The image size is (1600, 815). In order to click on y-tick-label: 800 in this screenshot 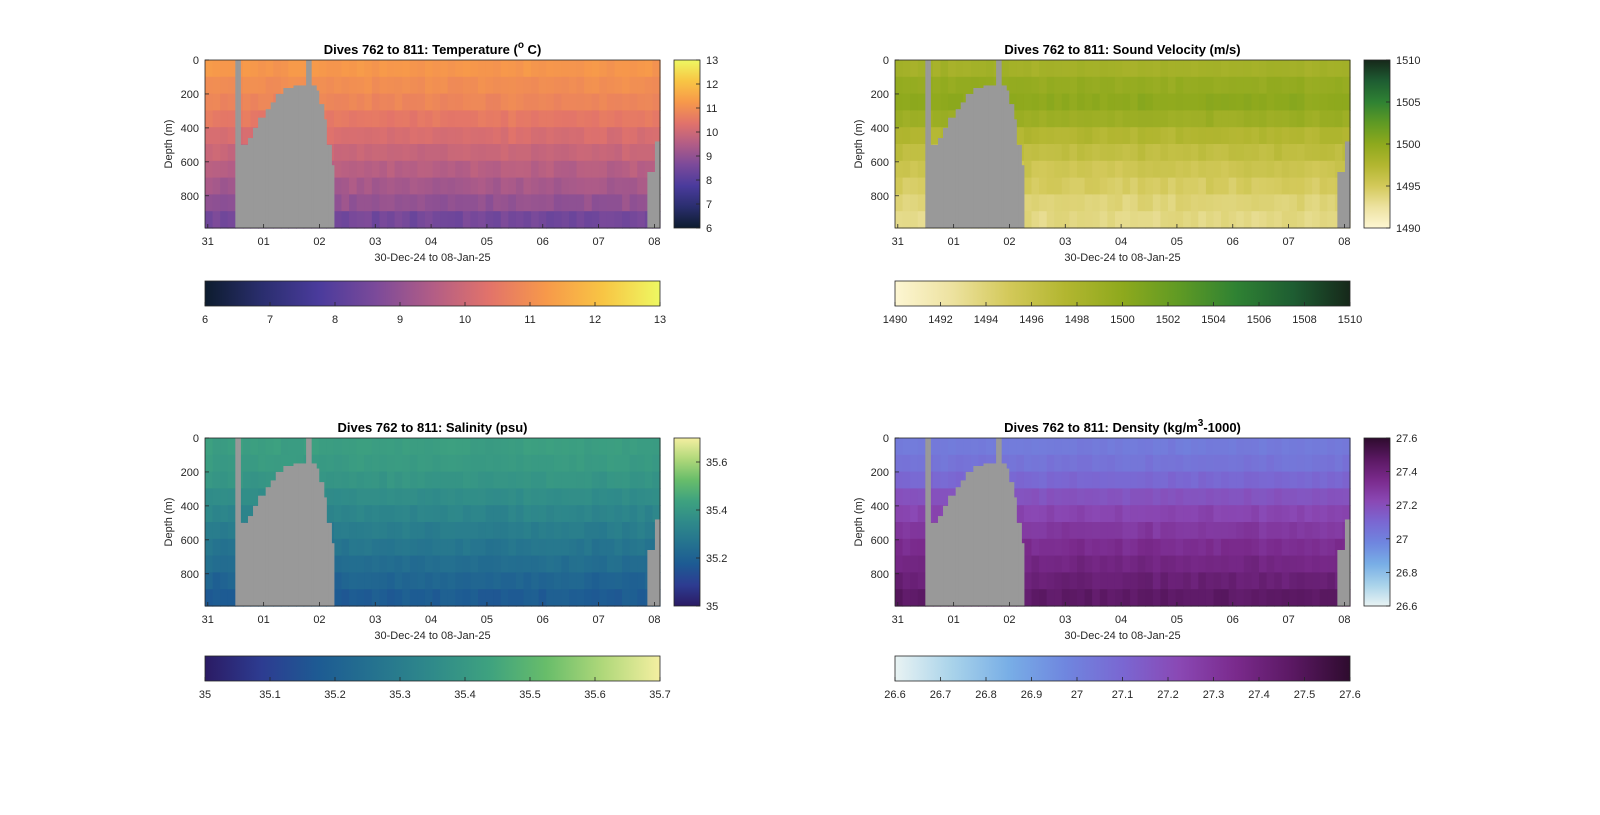, I will do `click(880, 197)`.